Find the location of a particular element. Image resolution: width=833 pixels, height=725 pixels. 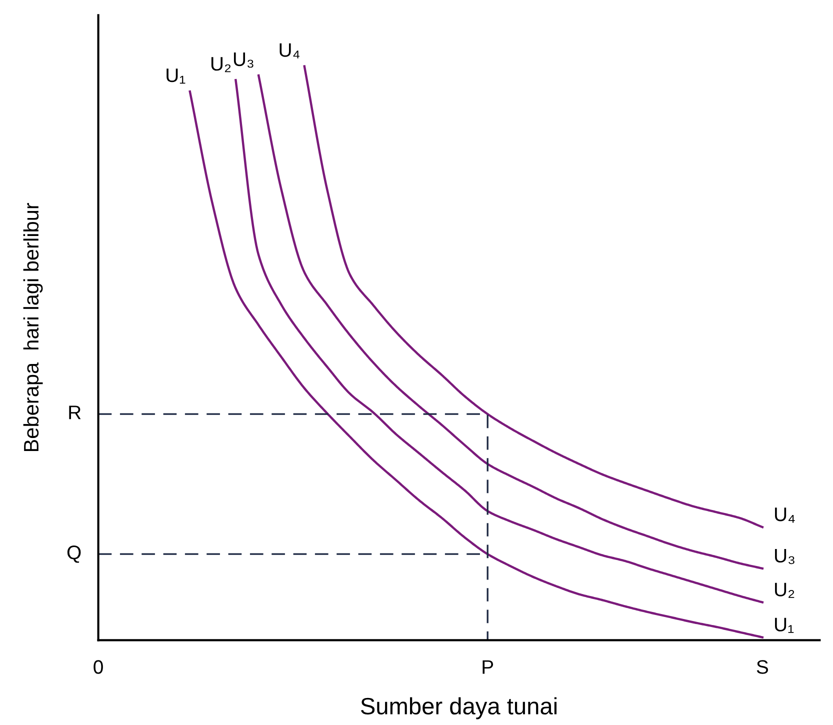

series-label: U₃ is located at coordinates (244, 60).